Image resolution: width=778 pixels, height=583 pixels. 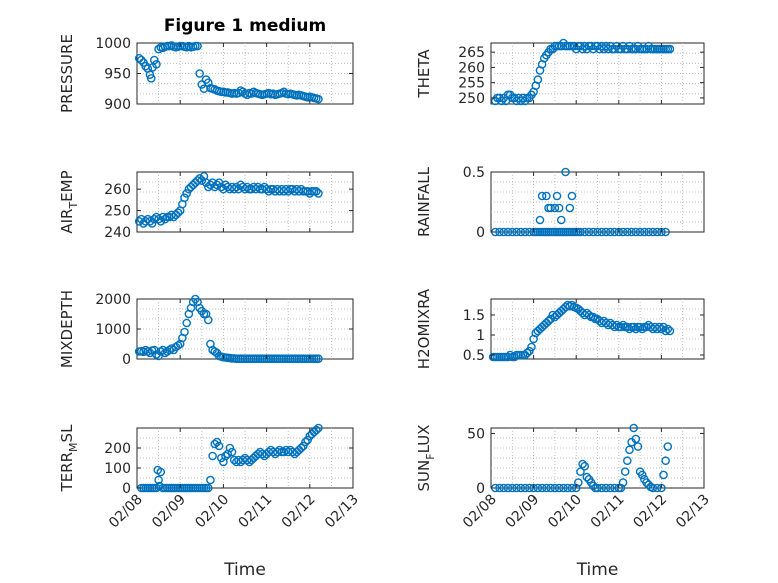 I want to click on series-sun_flux, so click(x=581, y=458).